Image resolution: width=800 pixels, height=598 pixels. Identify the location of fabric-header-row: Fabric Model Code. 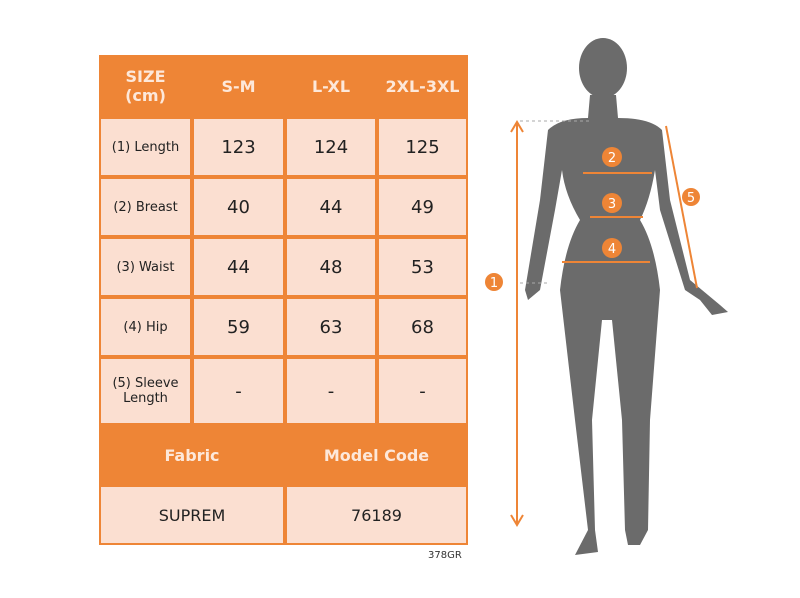
(283, 455).